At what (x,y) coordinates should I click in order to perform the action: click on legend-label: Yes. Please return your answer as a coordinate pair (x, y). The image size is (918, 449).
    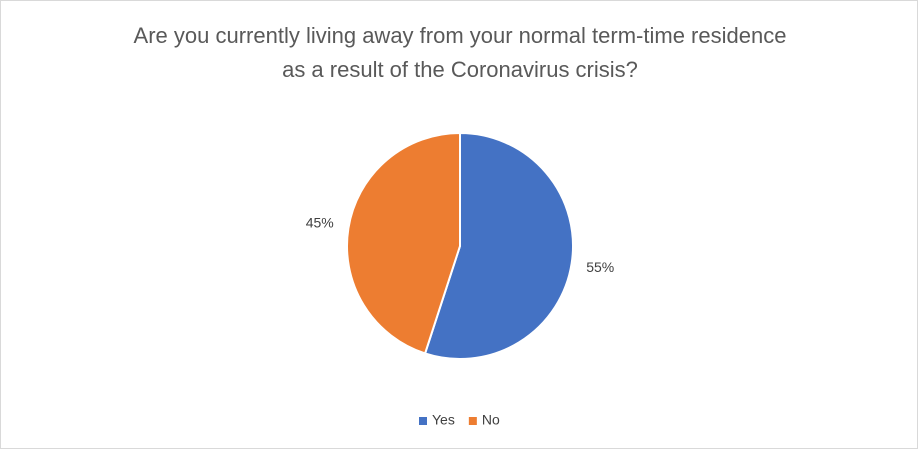
    Looking at the image, I should click on (443, 420).